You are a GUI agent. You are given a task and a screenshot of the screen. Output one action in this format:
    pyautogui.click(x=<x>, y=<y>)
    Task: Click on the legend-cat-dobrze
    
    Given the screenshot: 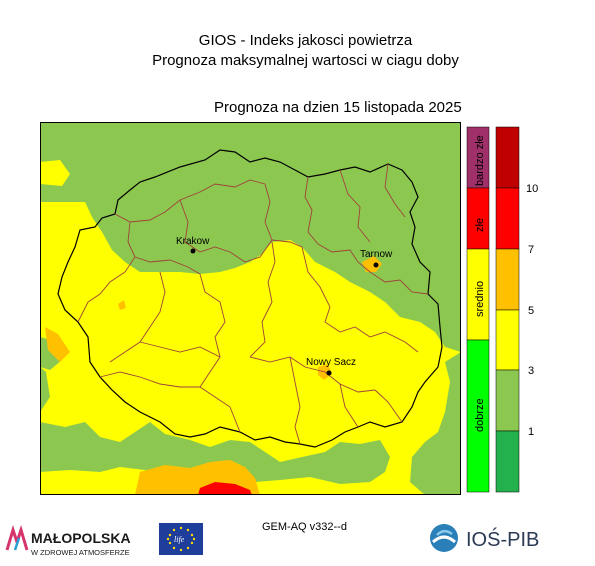 What is the action you would take?
    pyautogui.click(x=478, y=416)
    